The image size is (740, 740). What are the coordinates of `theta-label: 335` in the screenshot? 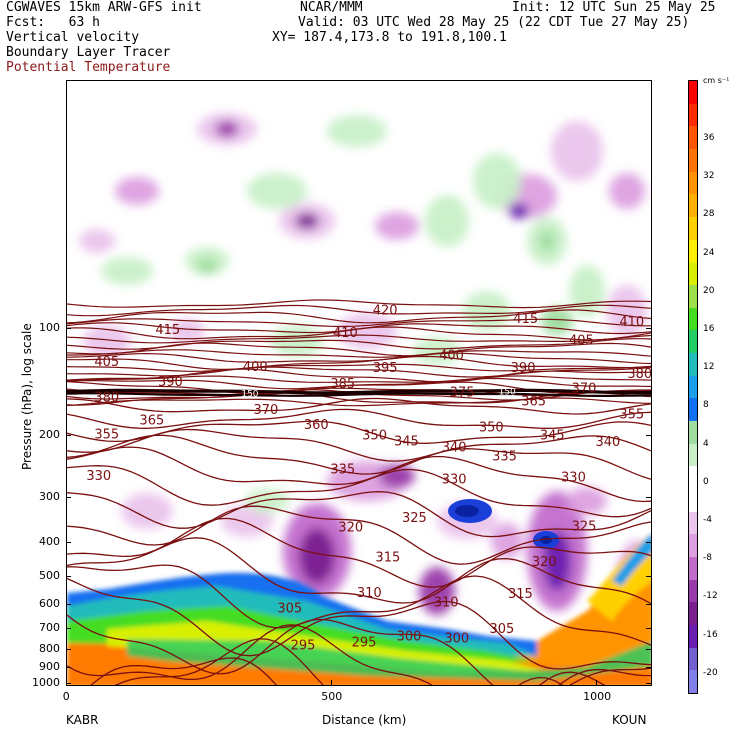 It's located at (504, 456).